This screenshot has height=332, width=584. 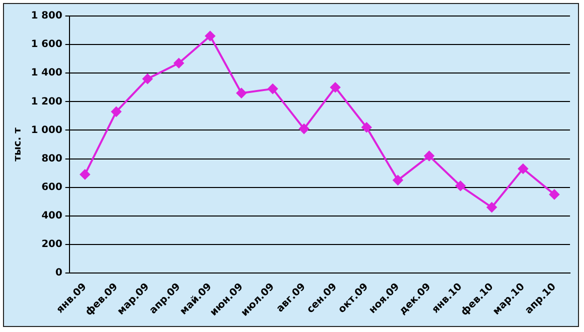 What do you see at coordinates (46, 102) in the screenshot?
I see `y-tick-label: 1 200` at bounding box center [46, 102].